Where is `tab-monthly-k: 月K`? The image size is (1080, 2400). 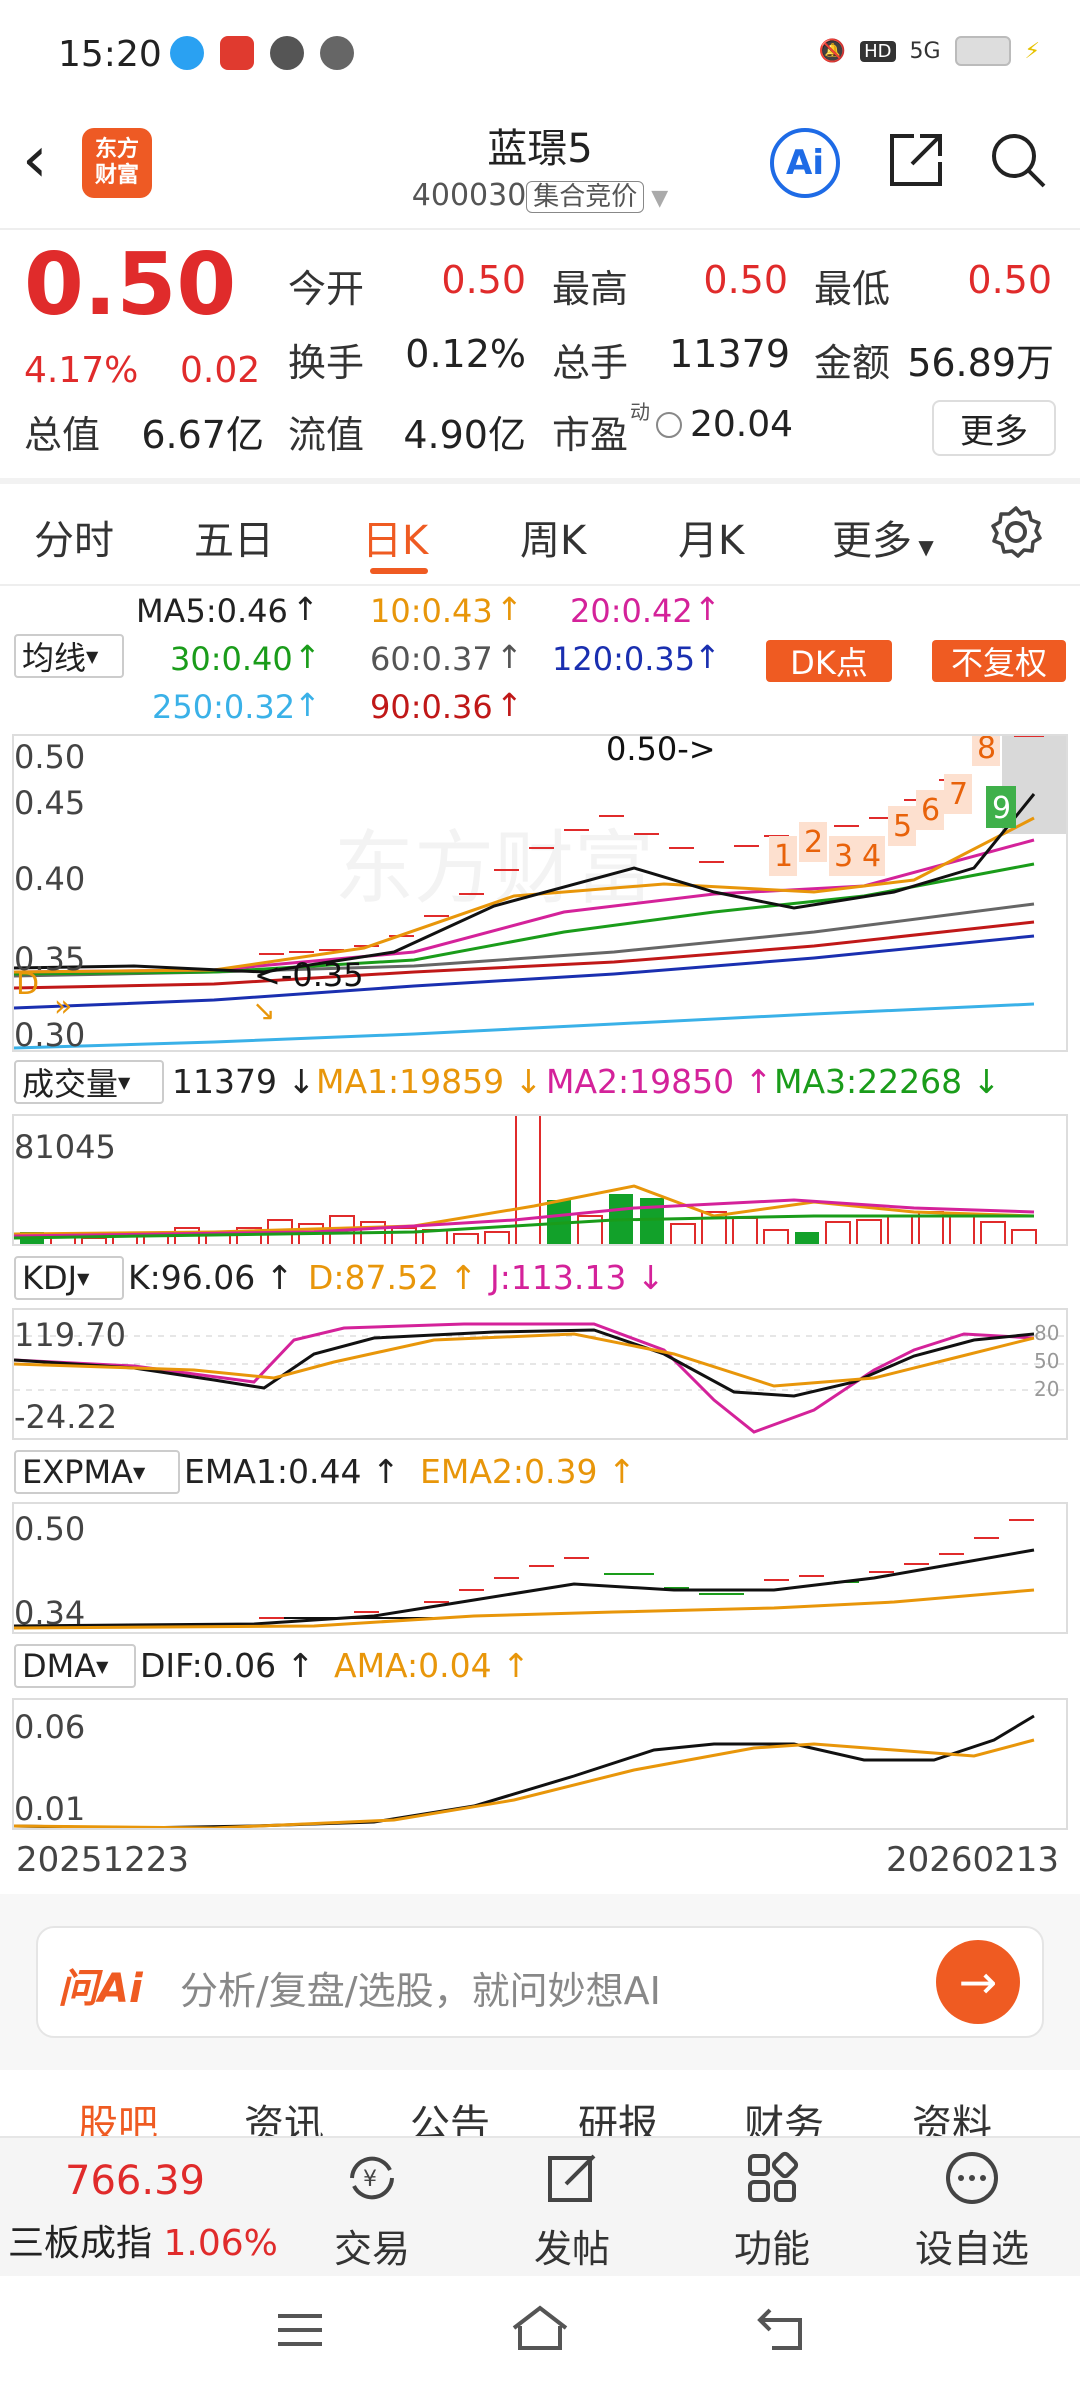
tab-monthly-k: 月K is located at coordinates (711, 541).